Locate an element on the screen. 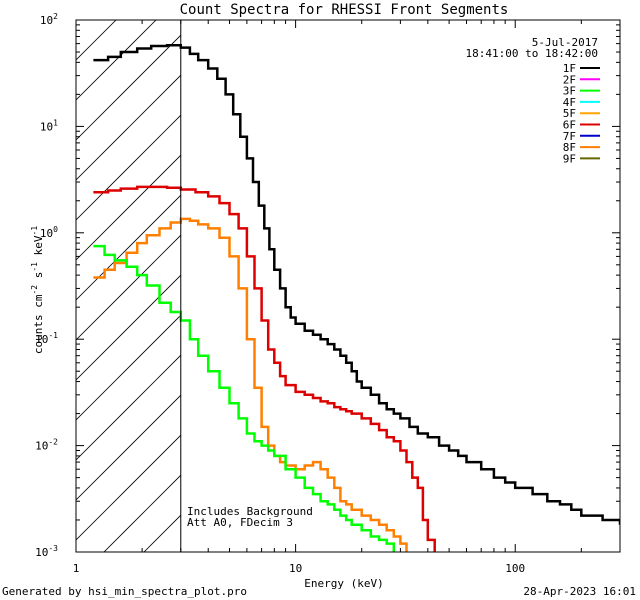 This screenshot has height=600, width=640. x-tick-label: 1 is located at coordinates (76, 568).